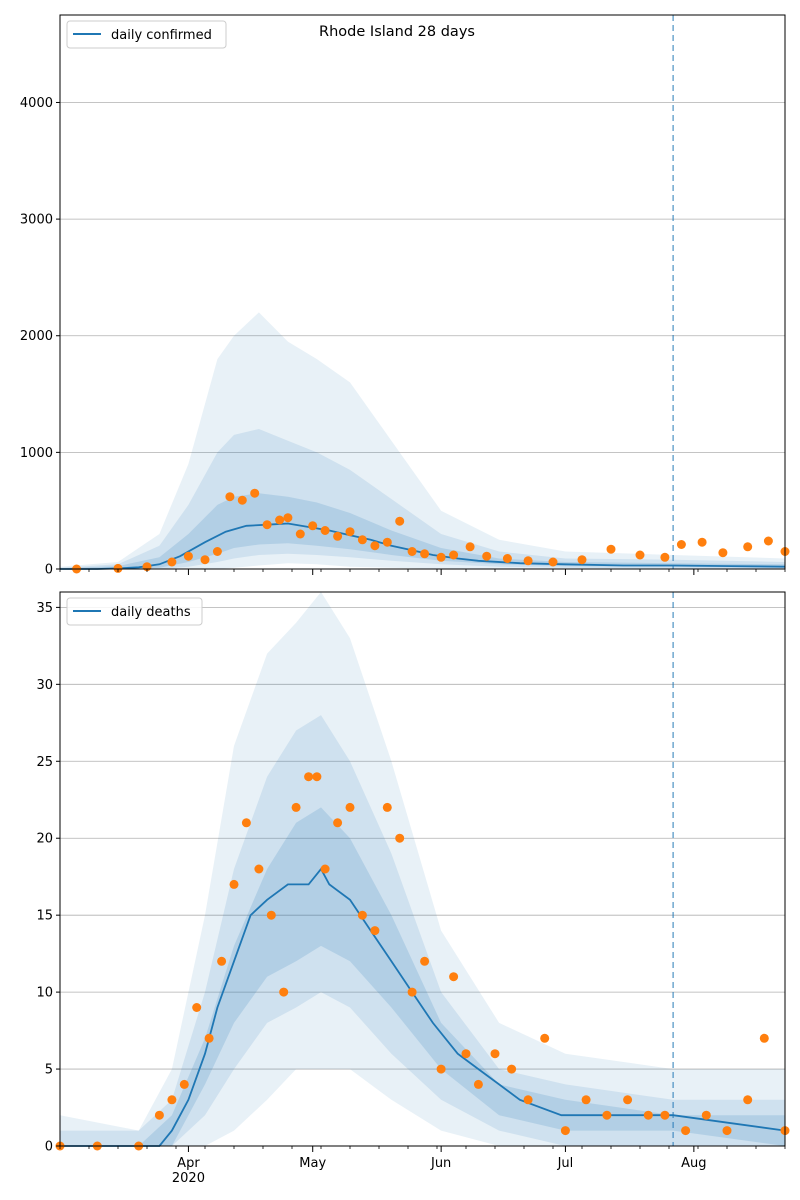 The image size is (800, 1200). I want to click on x-year-label: 2020, so click(188, 1178).